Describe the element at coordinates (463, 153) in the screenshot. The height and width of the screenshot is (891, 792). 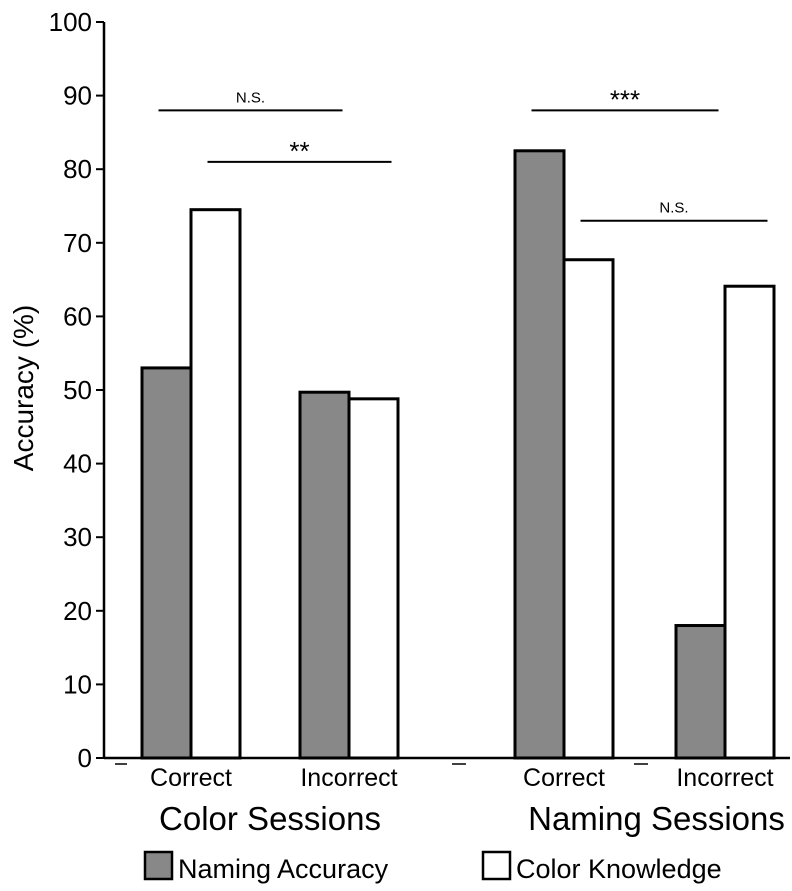
I see `significance-annotations: N.S.*****N.S.` at that location.